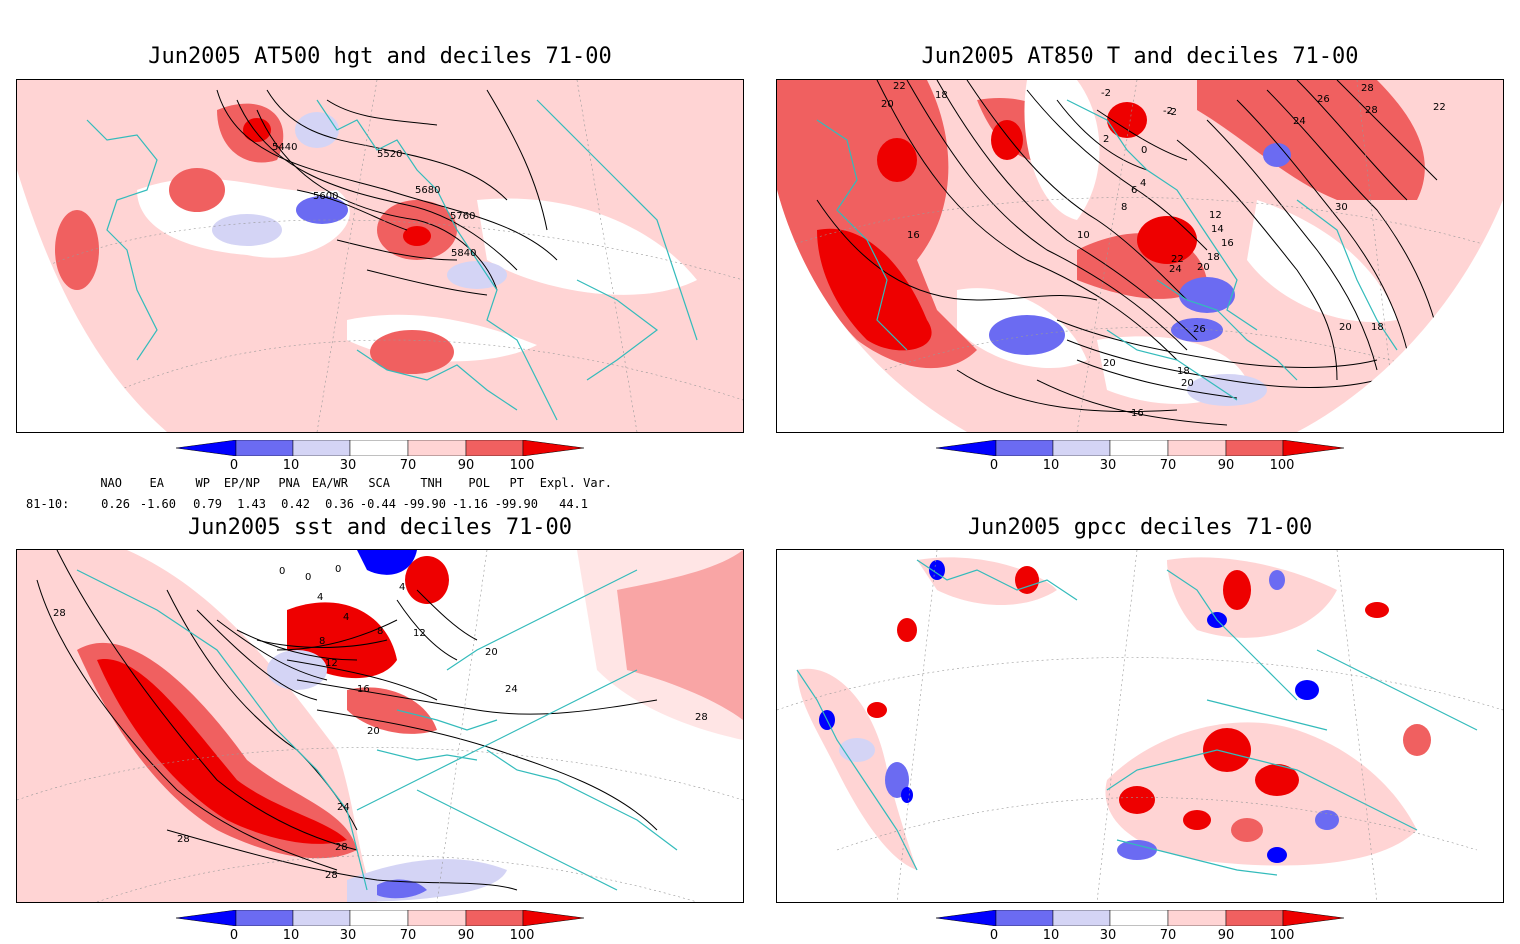  I want to click on tele-header: EA, so click(156, 483).